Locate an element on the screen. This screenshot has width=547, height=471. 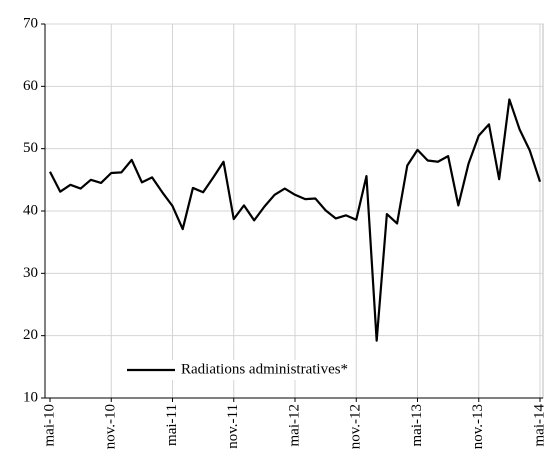
y-tick-label: 60 is located at coordinates (30, 86).